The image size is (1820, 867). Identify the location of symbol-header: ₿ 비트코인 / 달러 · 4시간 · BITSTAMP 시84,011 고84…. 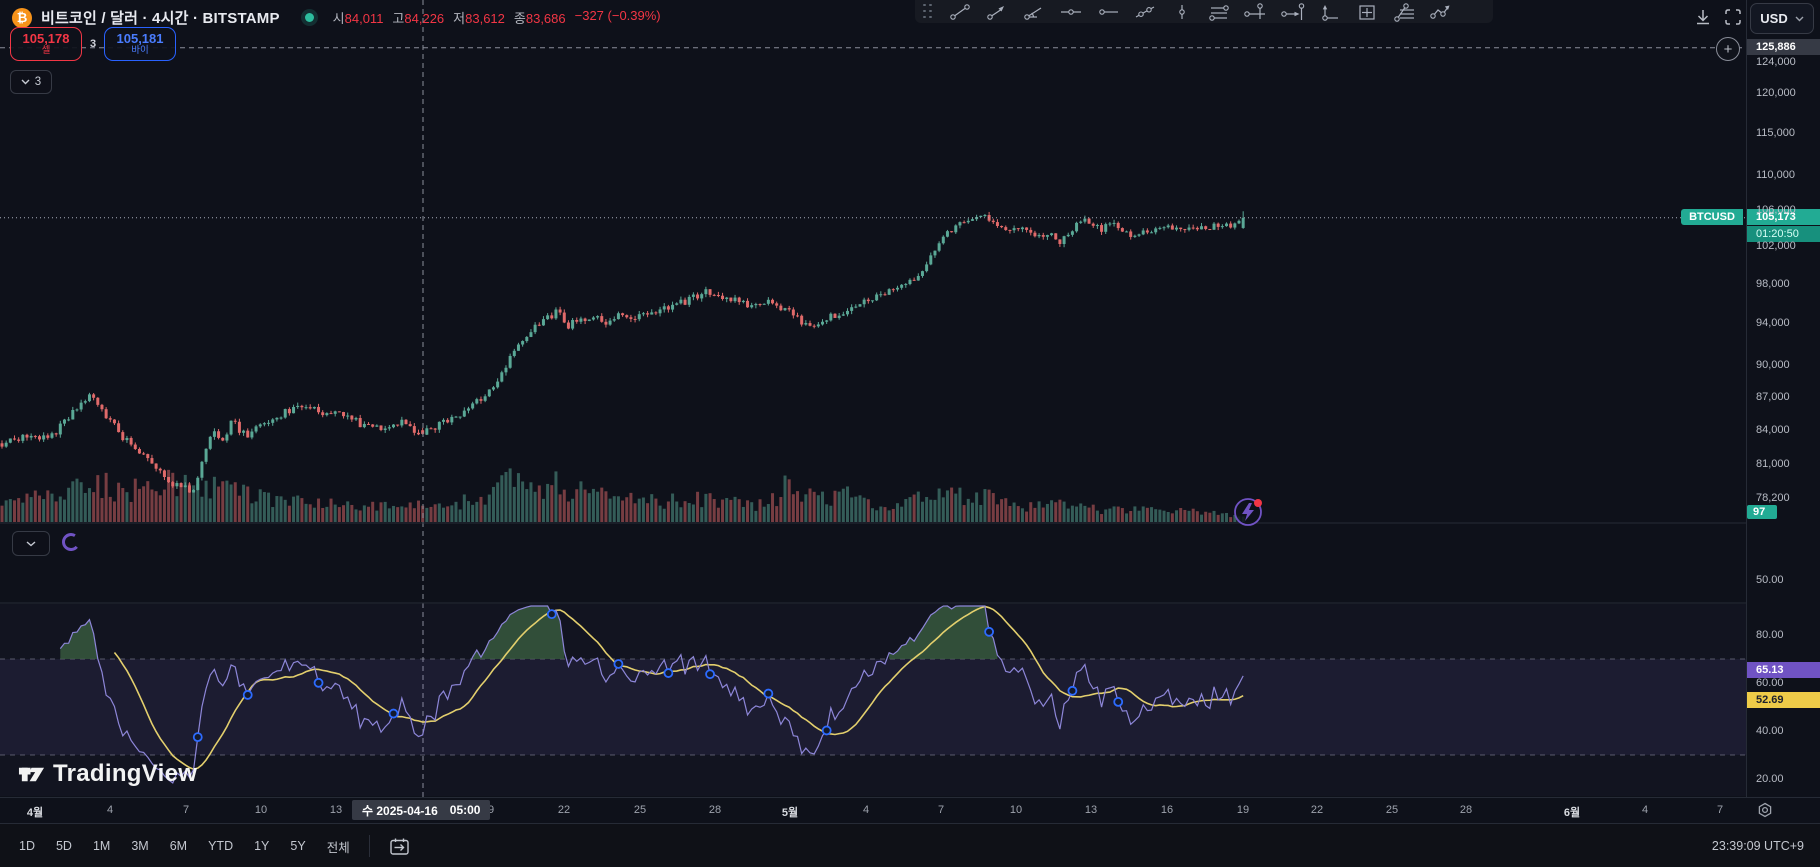
(336, 17).